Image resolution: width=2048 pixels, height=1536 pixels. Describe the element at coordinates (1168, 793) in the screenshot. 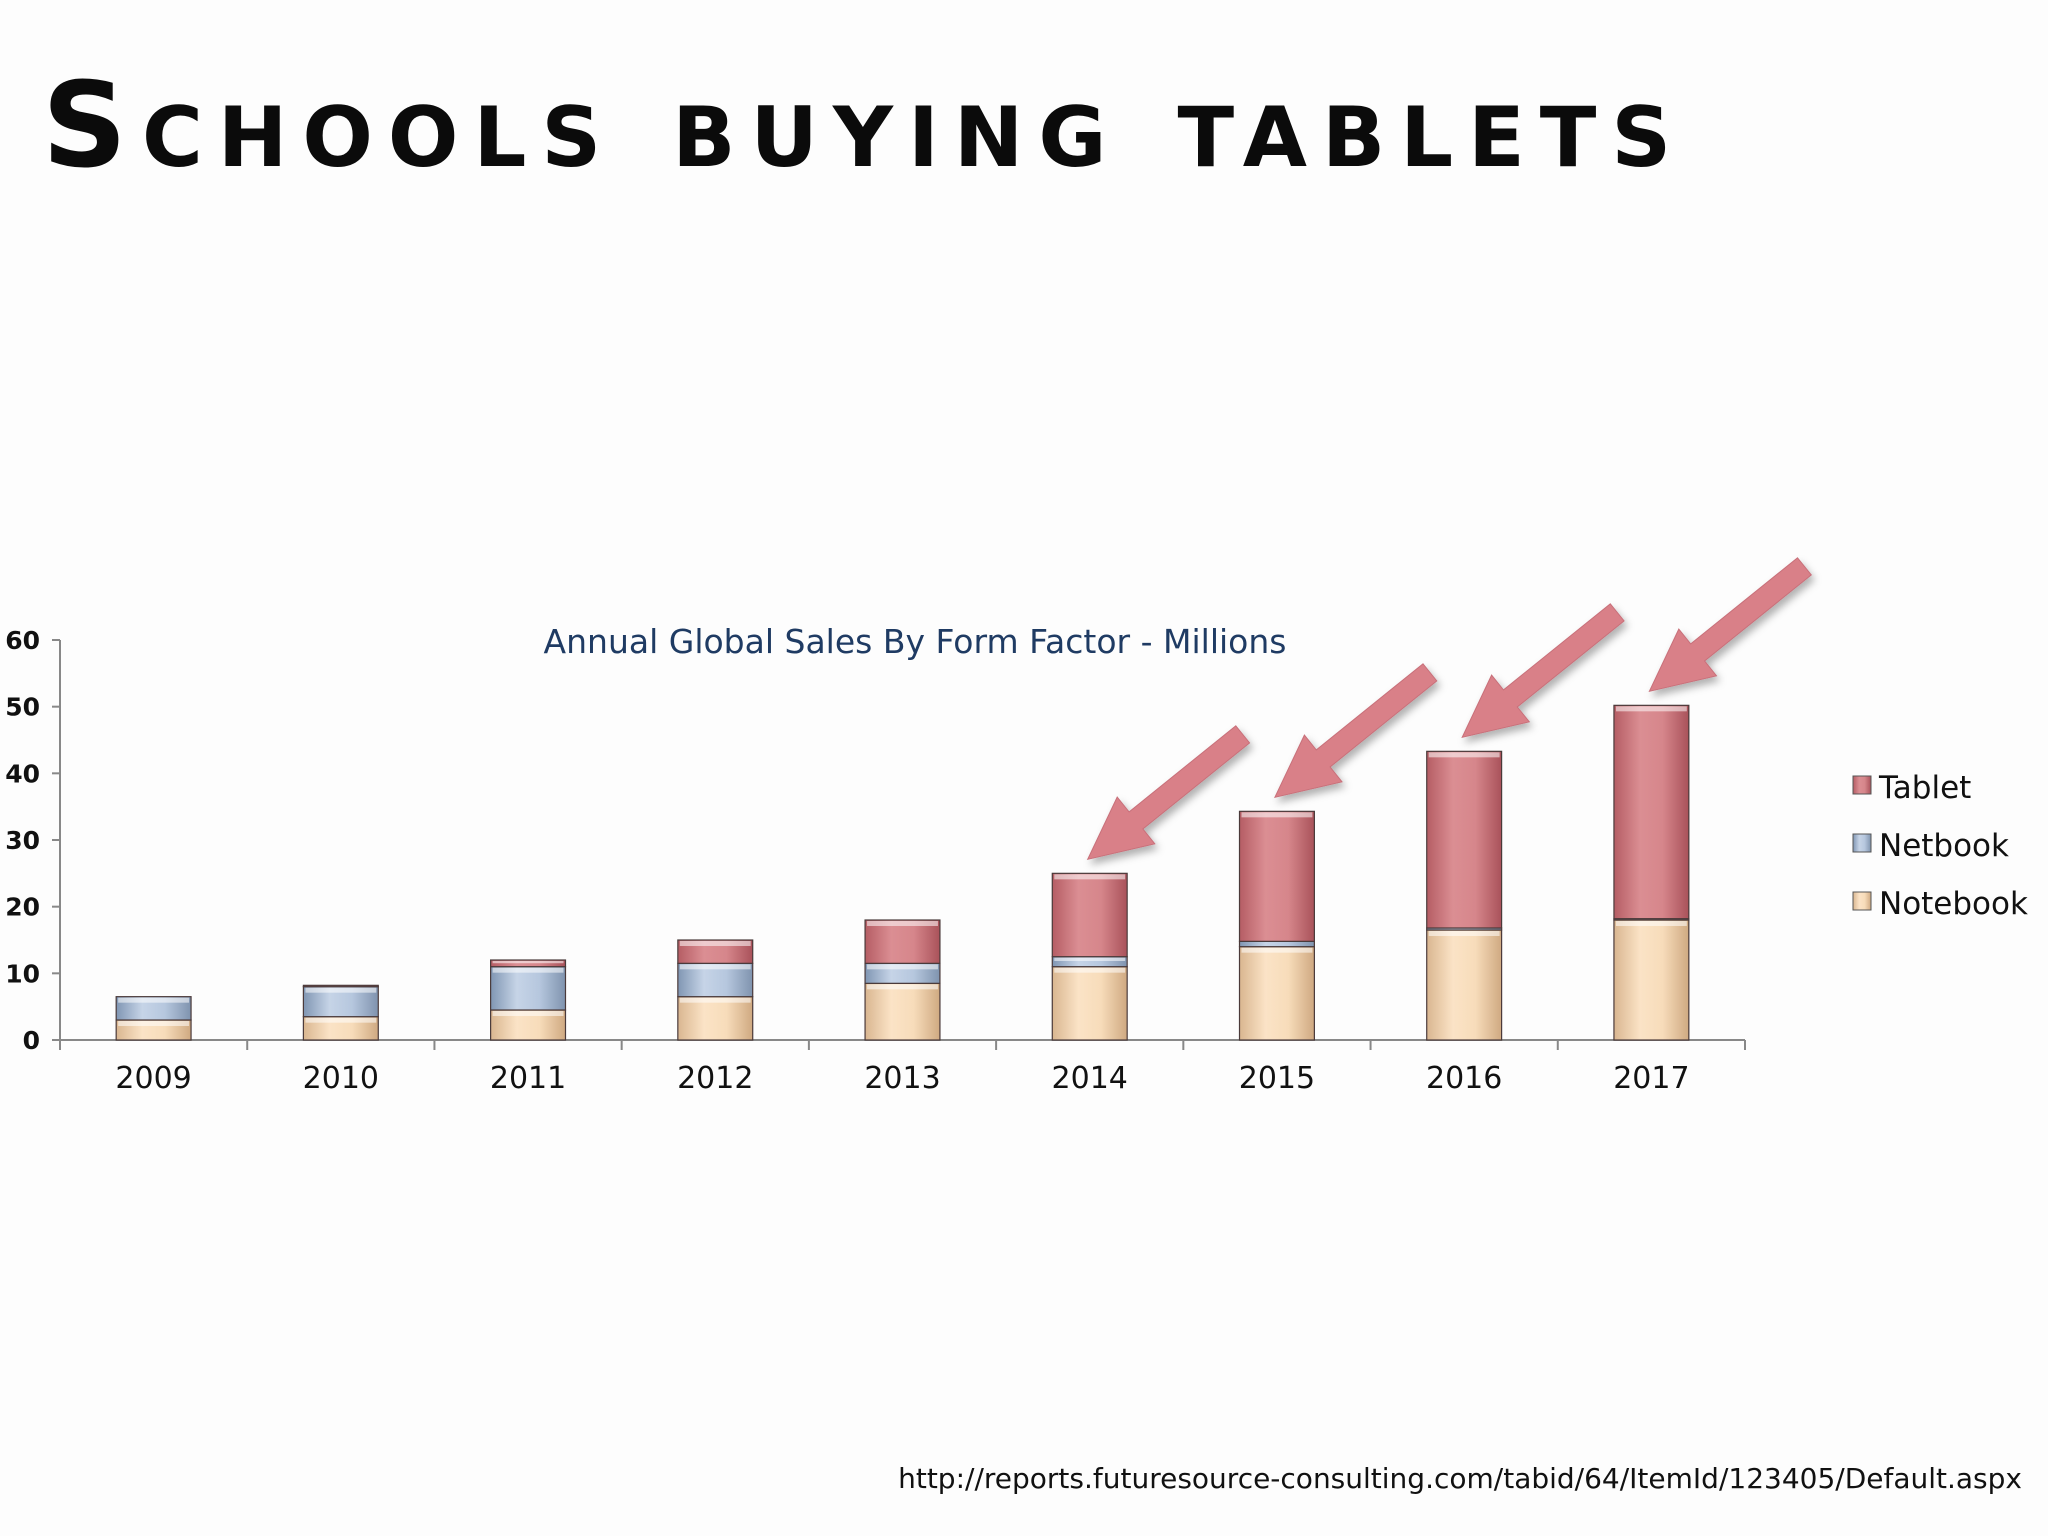

I see `arrow-2014` at that location.